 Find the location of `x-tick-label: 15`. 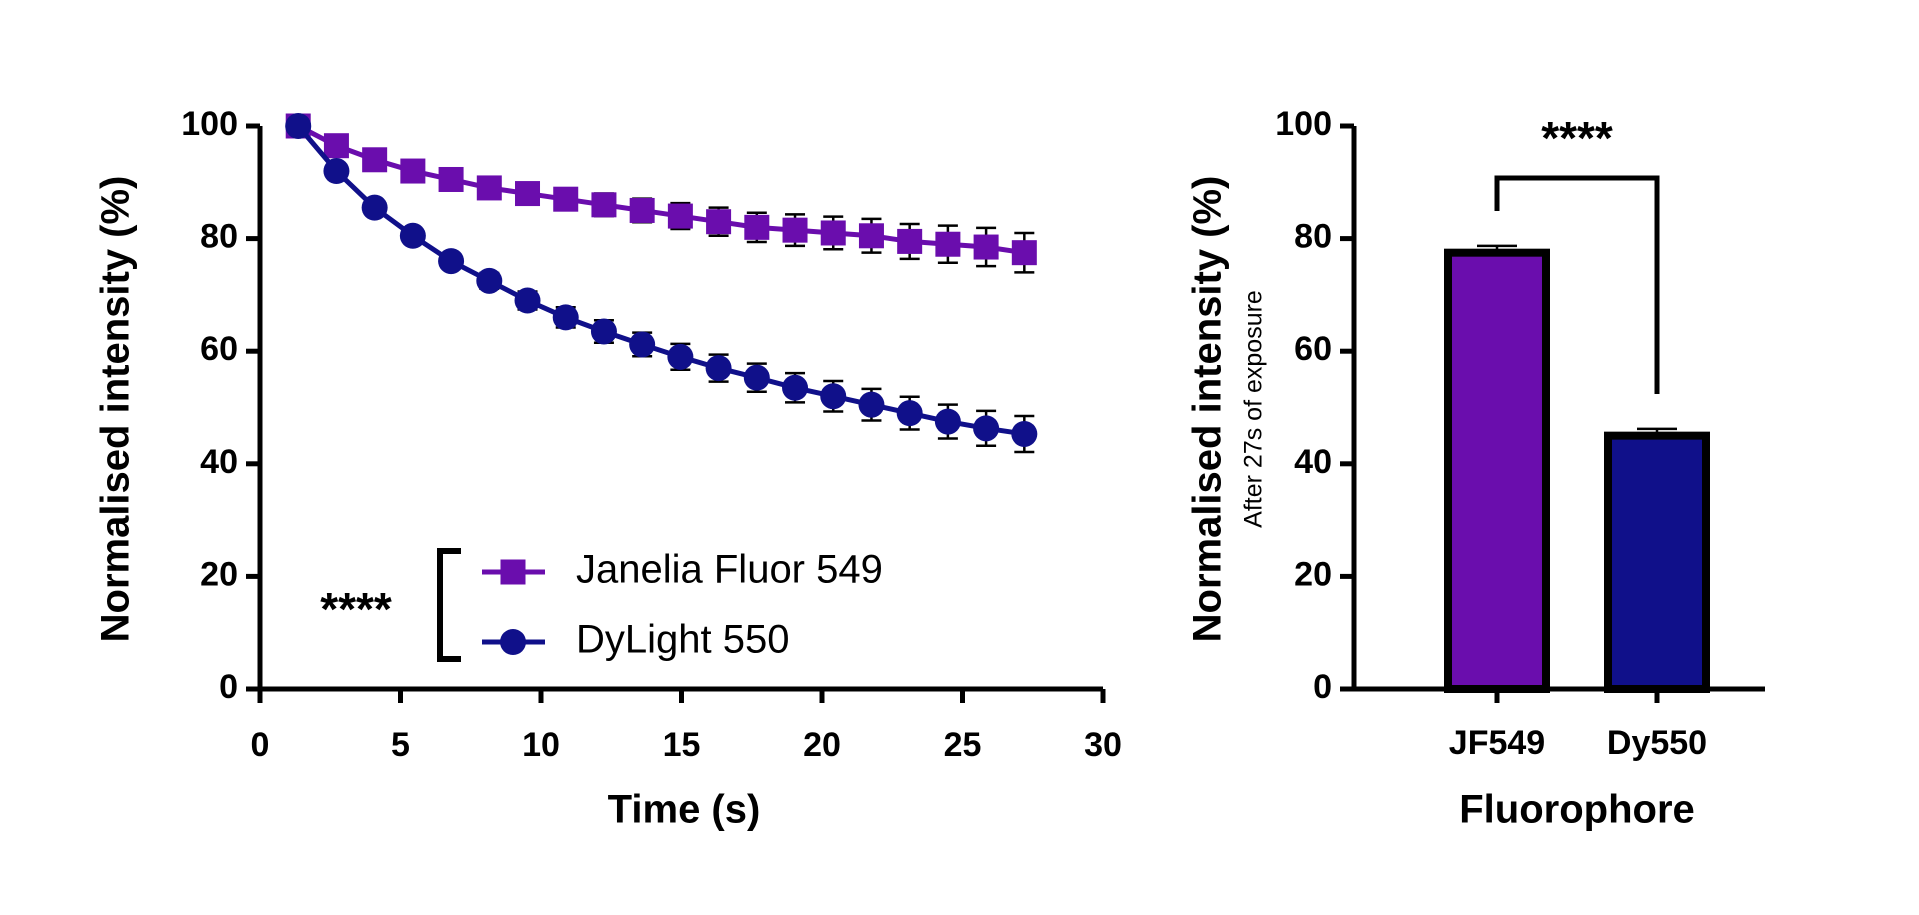

x-tick-label: 15 is located at coordinates (682, 745).